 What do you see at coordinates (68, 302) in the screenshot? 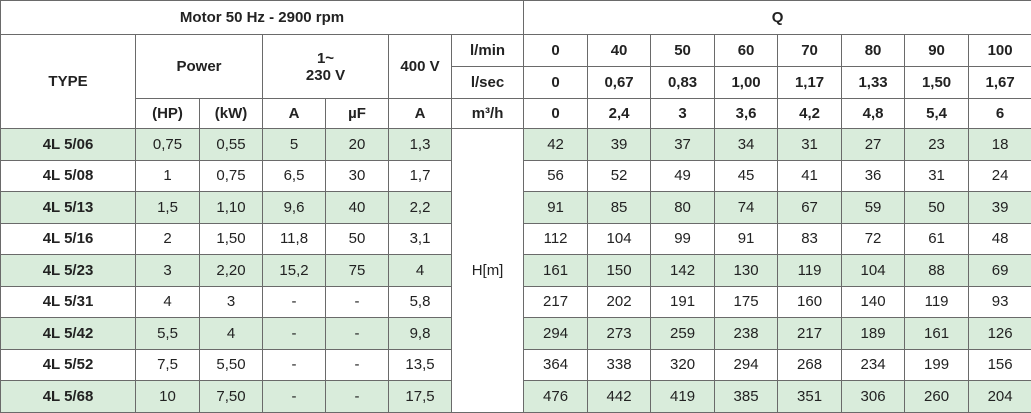
I see `pump-type: 4L 5/31` at bounding box center [68, 302].